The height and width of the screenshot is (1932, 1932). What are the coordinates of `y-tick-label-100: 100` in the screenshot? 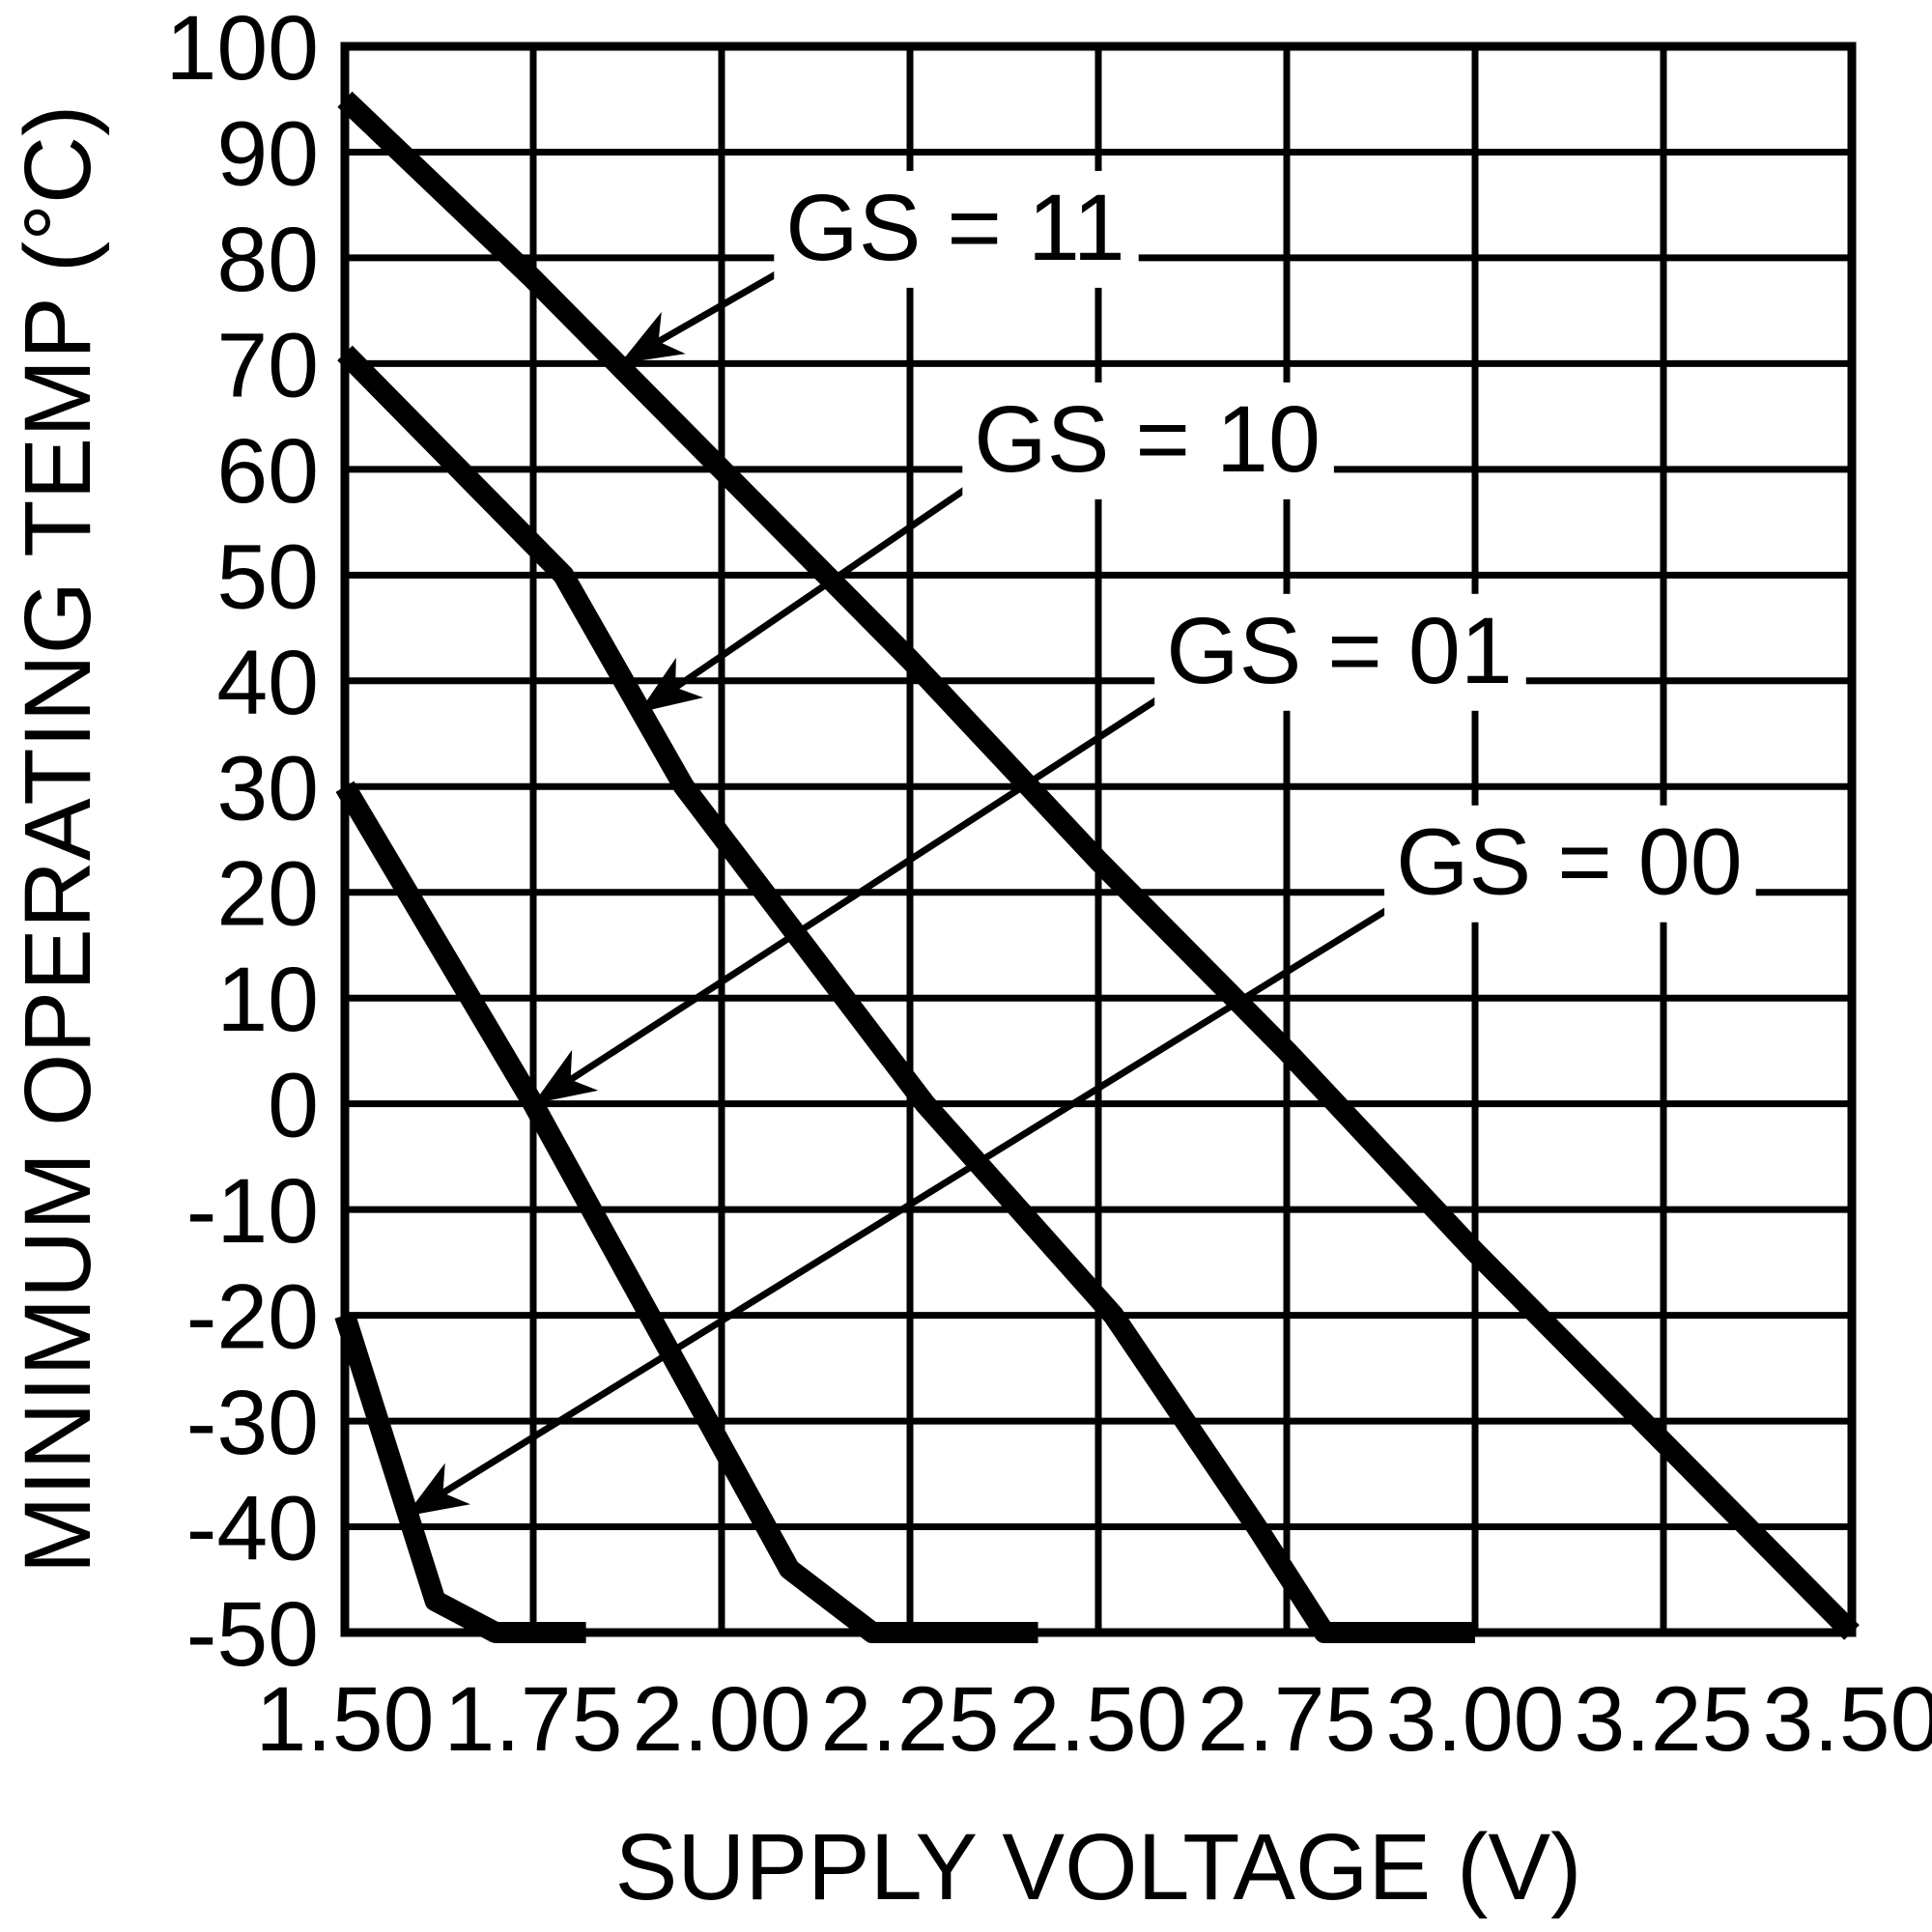 It's located at (242, 49).